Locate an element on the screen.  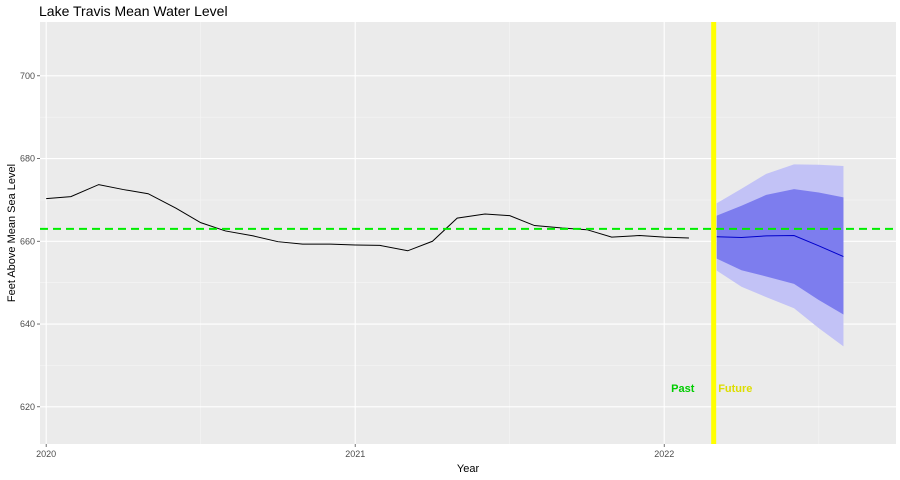
x-tick-label: 2021 is located at coordinates (355, 454).